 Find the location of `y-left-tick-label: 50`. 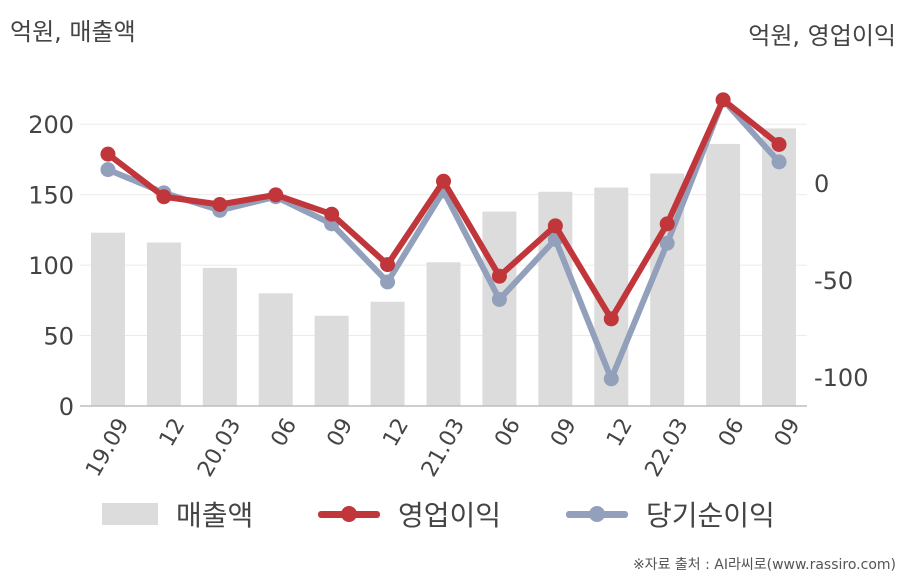

y-left-tick-label: 50 is located at coordinates (58, 337).